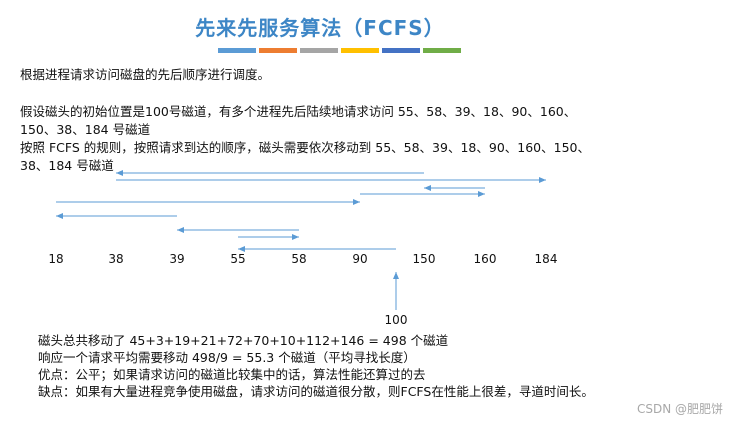 The height and width of the screenshot is (425, 737). Describe the element at coordinates (679, 409) in the screenshot. I see `watermark: CSDN @肥肥饼` at that location.